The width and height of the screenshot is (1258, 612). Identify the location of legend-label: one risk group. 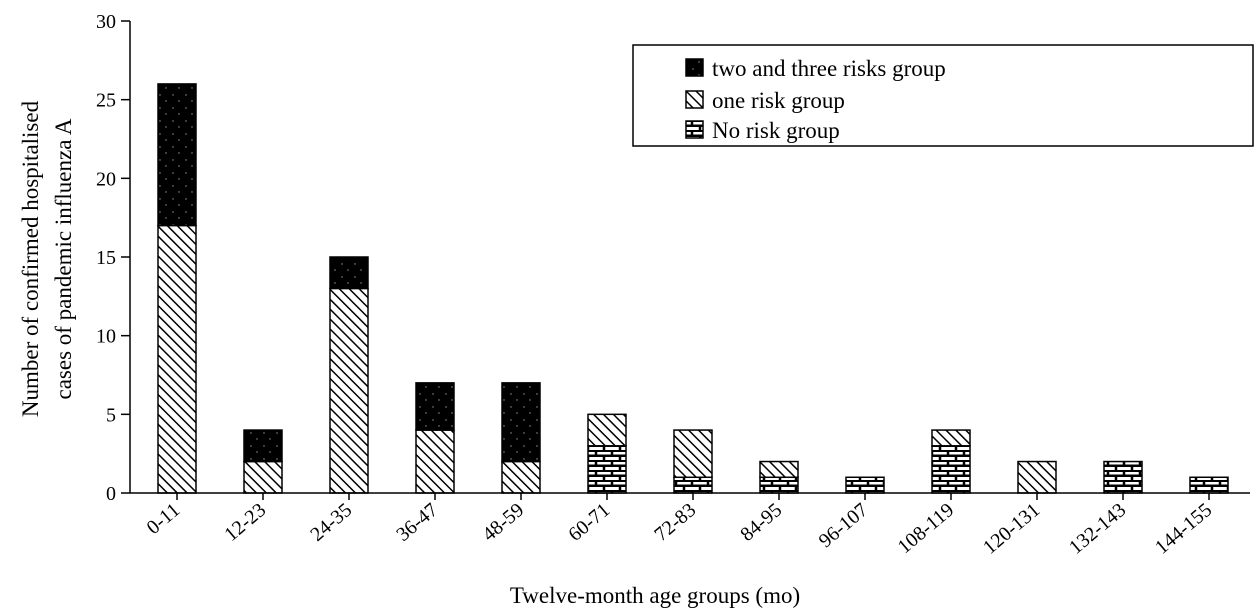
(778, 100).